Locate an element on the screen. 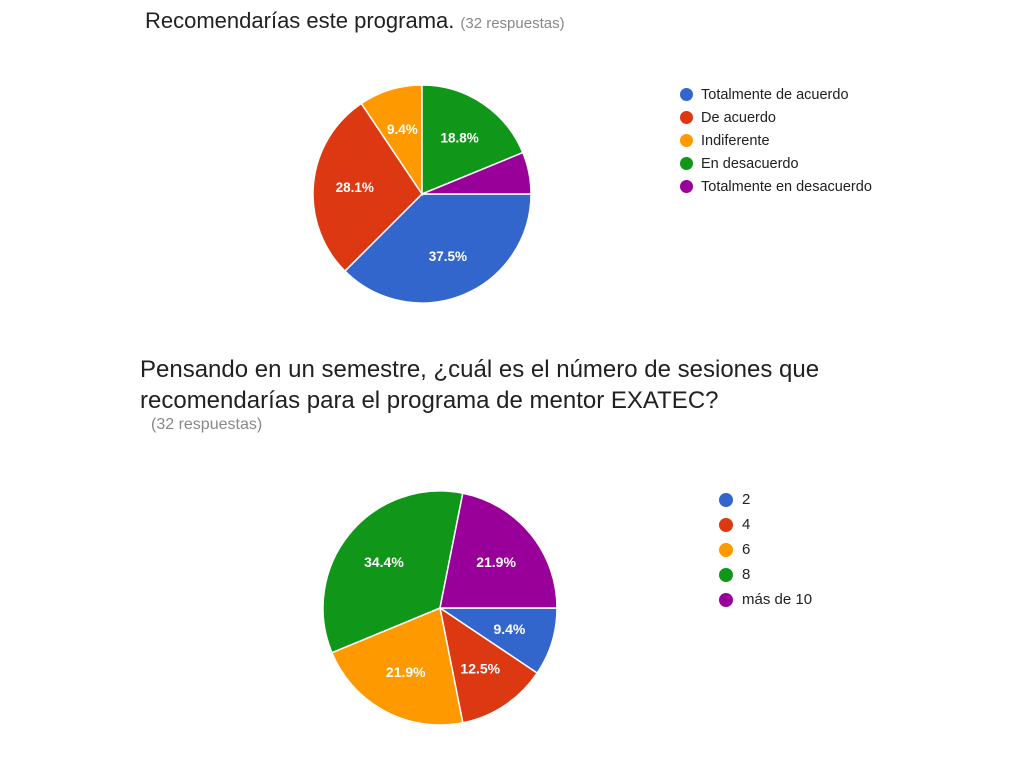  legend-label: 2 is located at coordinates (746, 499).